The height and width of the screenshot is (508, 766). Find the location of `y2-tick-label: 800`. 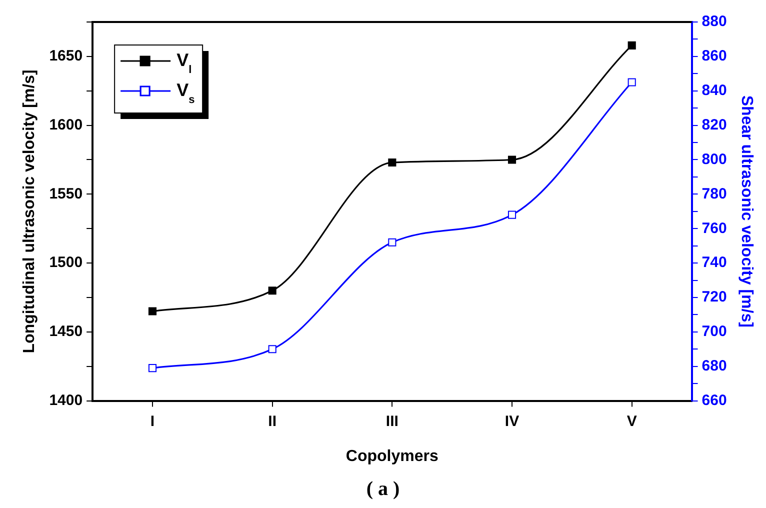

y2-tick-label: 800 is located at coordinates (714, 159).